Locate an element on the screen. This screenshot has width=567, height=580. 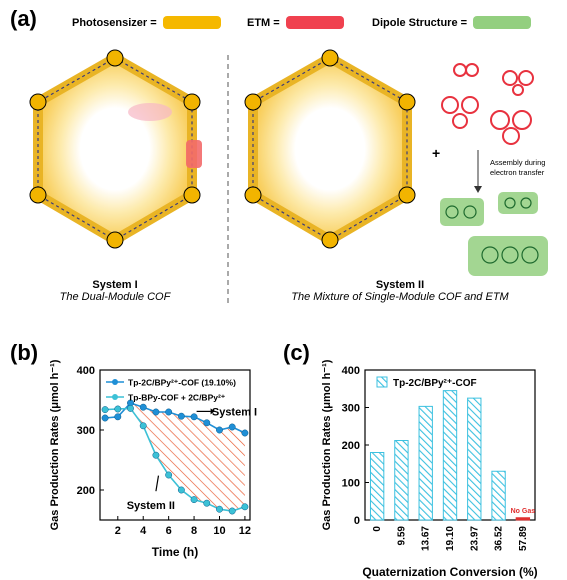
x-tick-label: 13.67 is located at coordinates (426, 538).